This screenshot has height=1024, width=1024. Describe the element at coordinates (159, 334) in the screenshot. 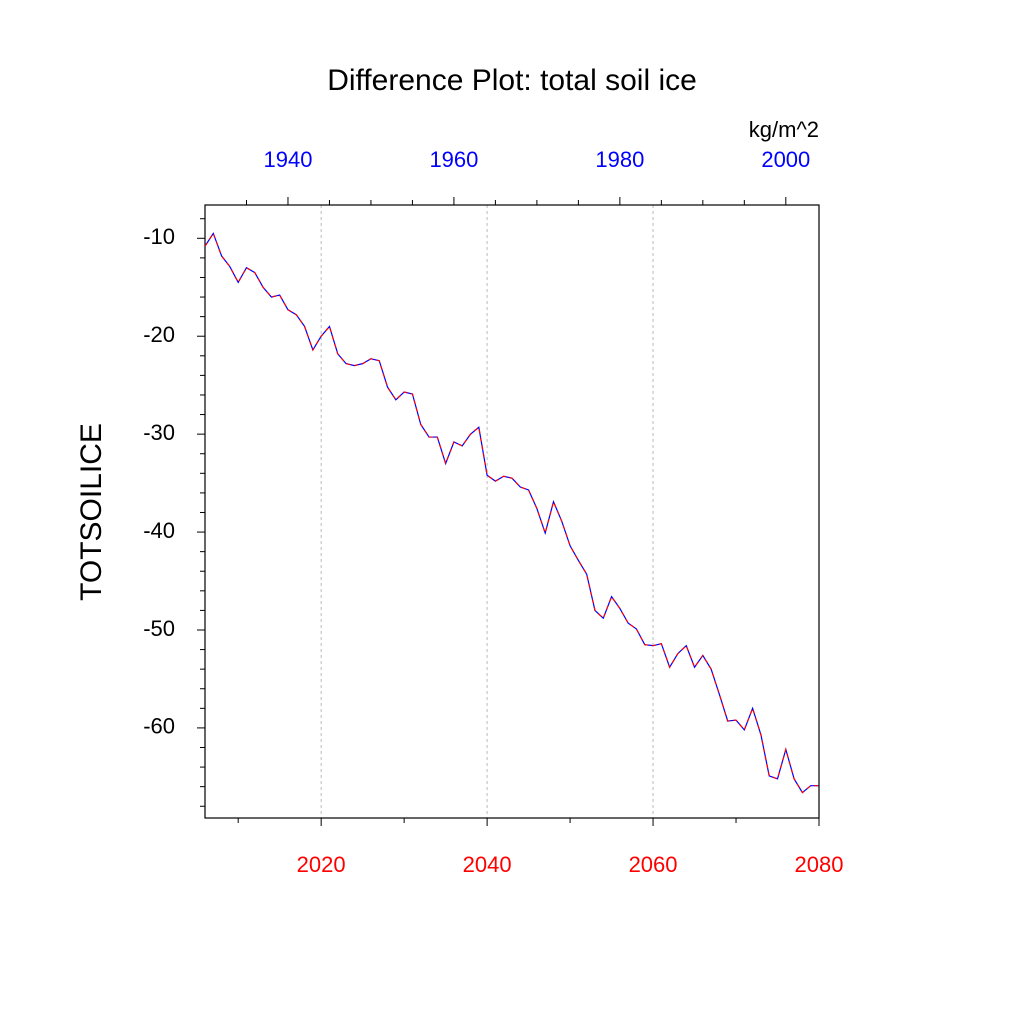

I see `y-tick-label: -20` at that location.